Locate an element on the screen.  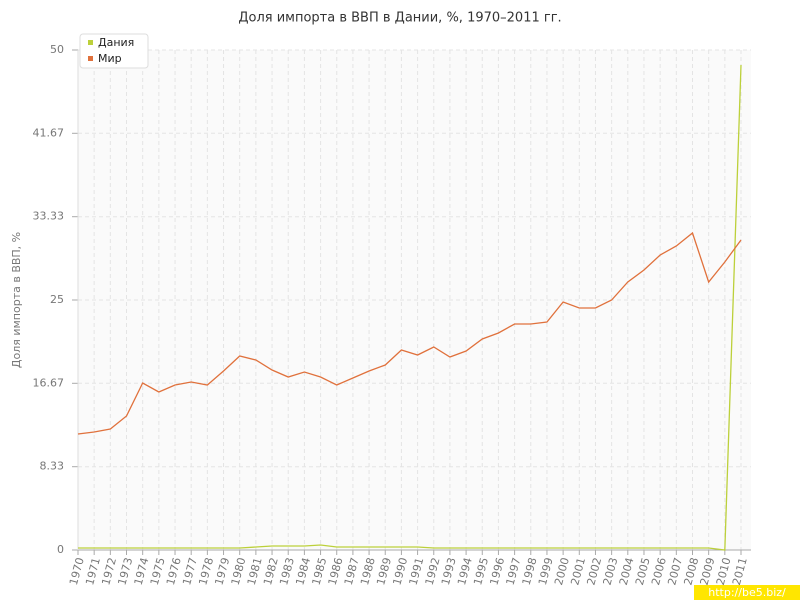
legend-label: Дания is located at coordinates (116, 42).